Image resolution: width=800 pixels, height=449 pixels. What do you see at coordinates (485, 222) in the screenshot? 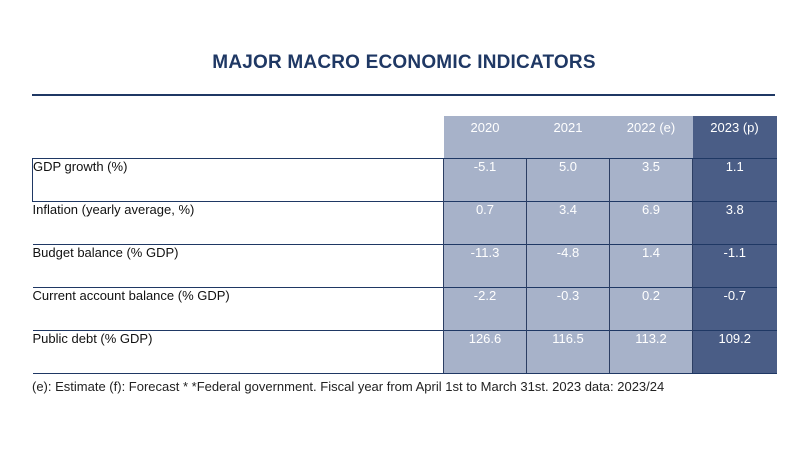
I see `table-cell: 0.7` at bounding box center [485, 222].